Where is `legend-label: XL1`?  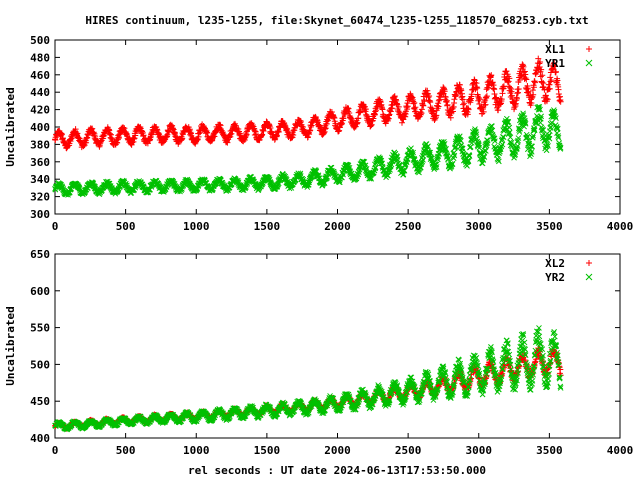
legend-label: XL1 is located at coordinates (555, 49).